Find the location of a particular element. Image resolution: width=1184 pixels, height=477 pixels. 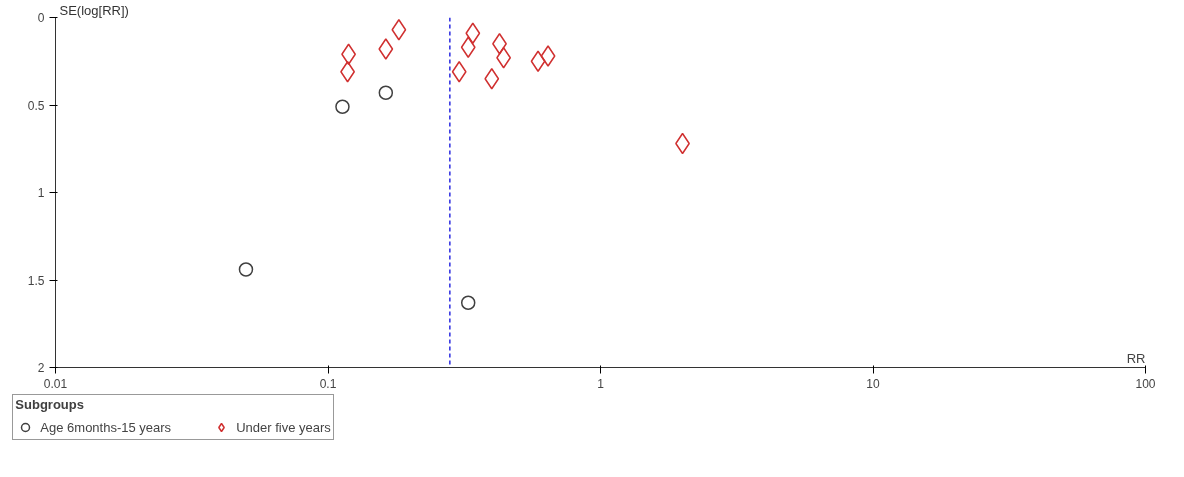

y-tick-label: 0.5 is located at coordinates (36, 105).